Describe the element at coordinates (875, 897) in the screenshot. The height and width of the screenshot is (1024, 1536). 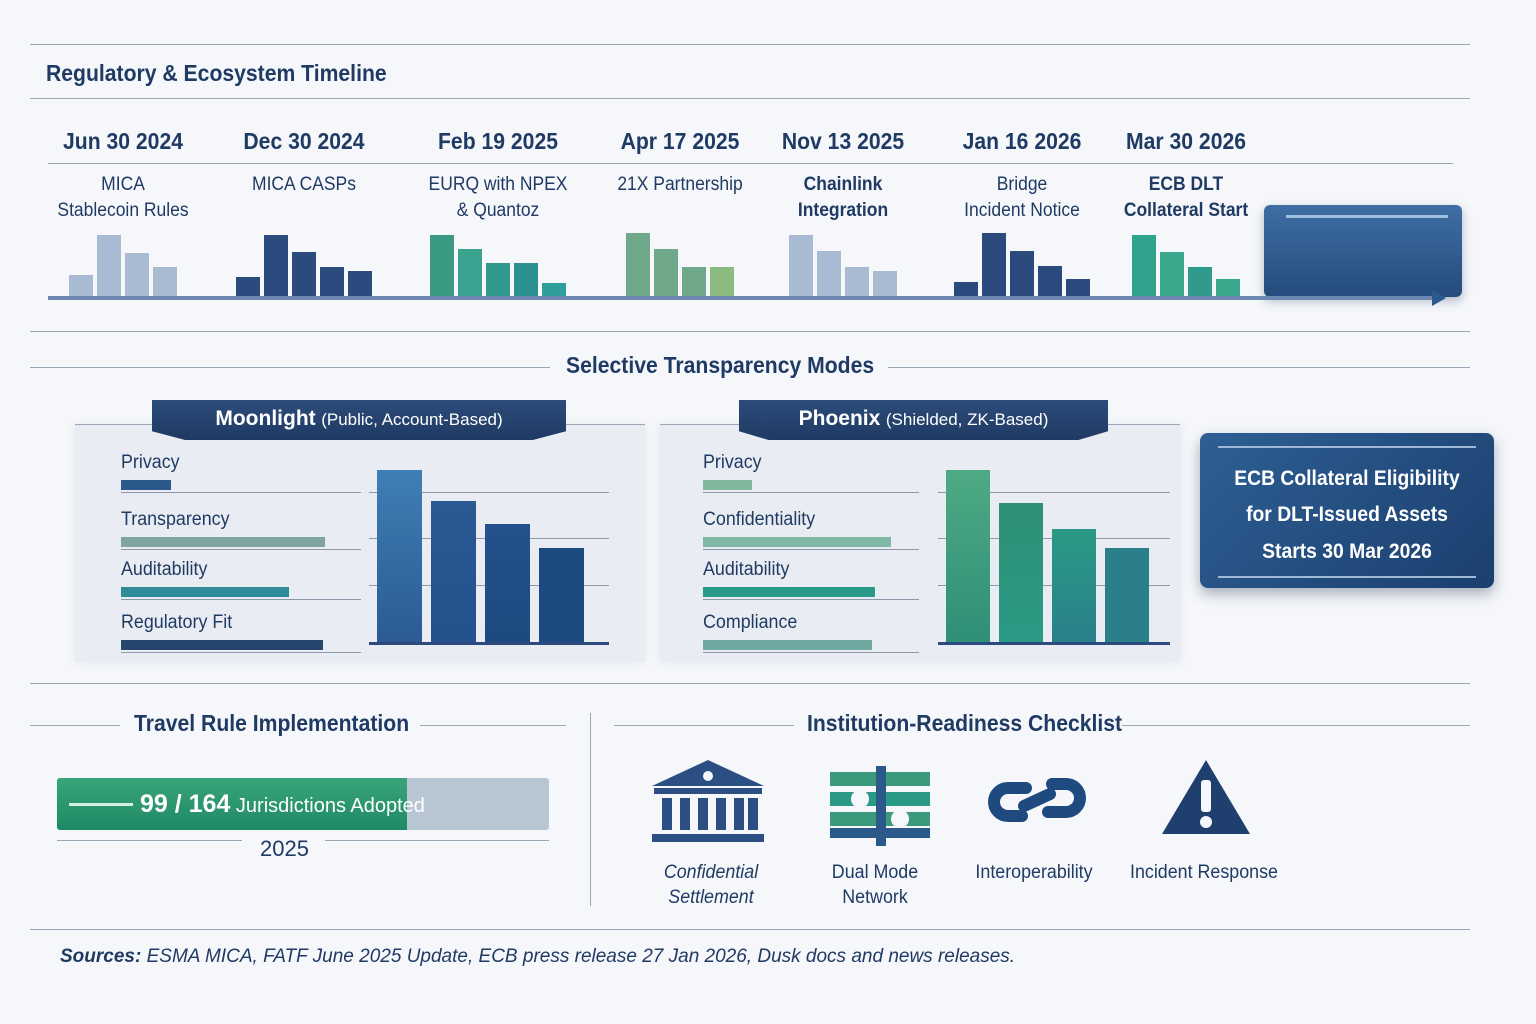
I see `checklist-label-2b: Network` at that location.